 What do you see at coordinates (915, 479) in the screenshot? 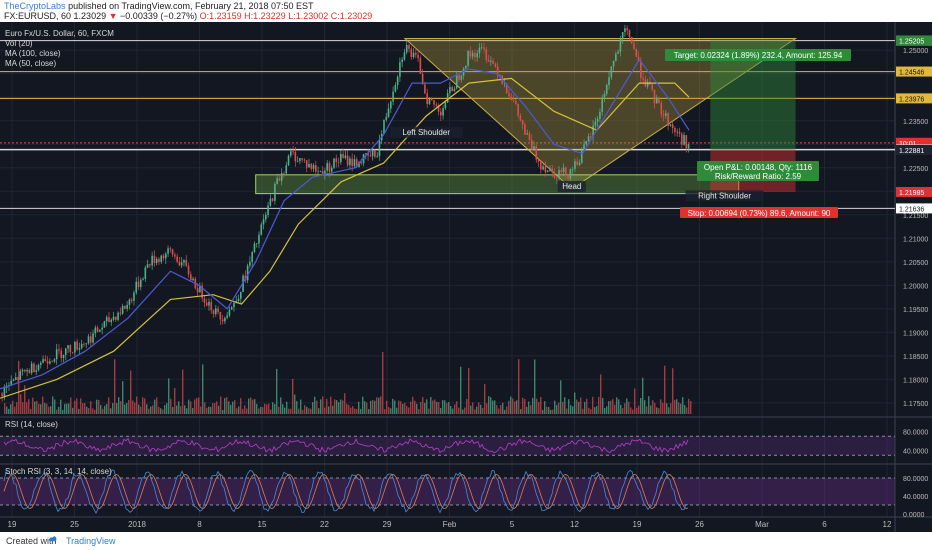
I see `stoch-tick-label: 80.0000` at bounding box center [915, 479].